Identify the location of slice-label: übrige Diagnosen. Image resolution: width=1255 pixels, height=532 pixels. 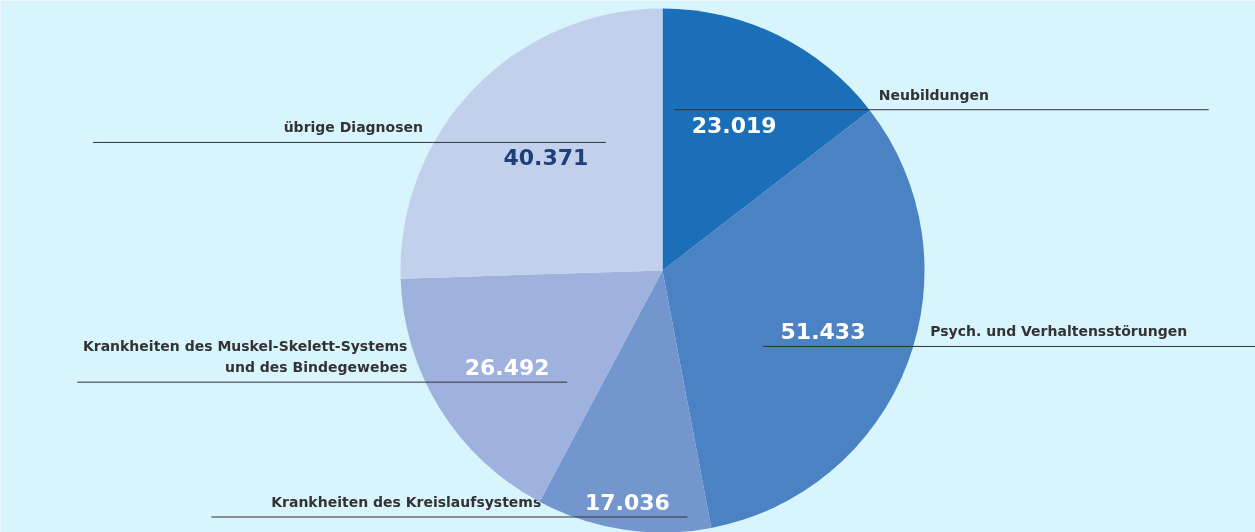
(353, 127).